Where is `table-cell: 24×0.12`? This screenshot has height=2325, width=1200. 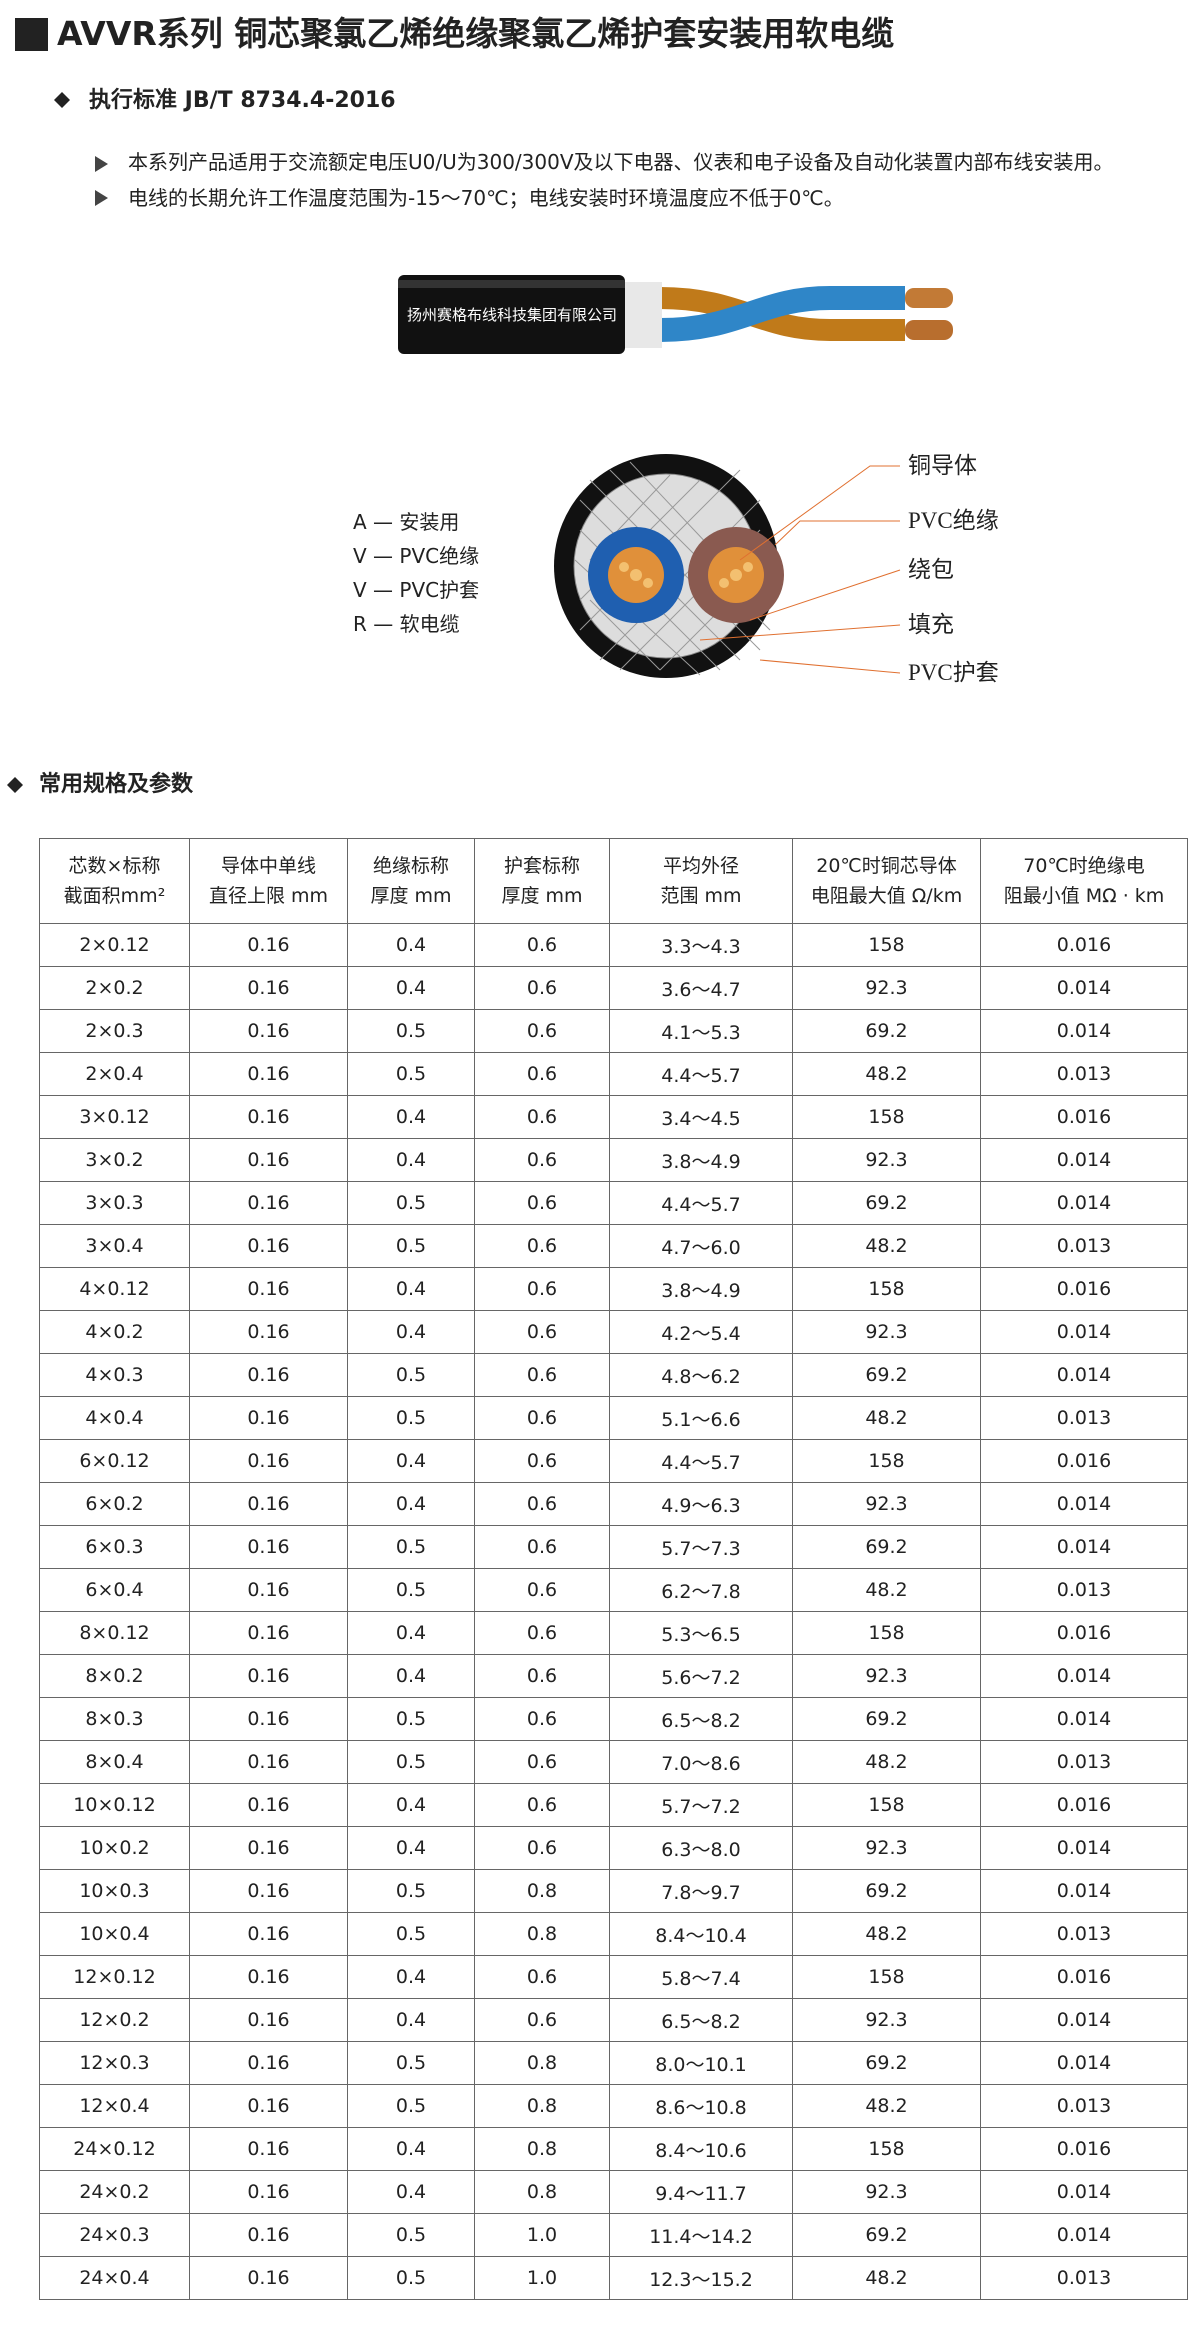
table-cell: 24×0.12 is located at coordinates (114, 2149).